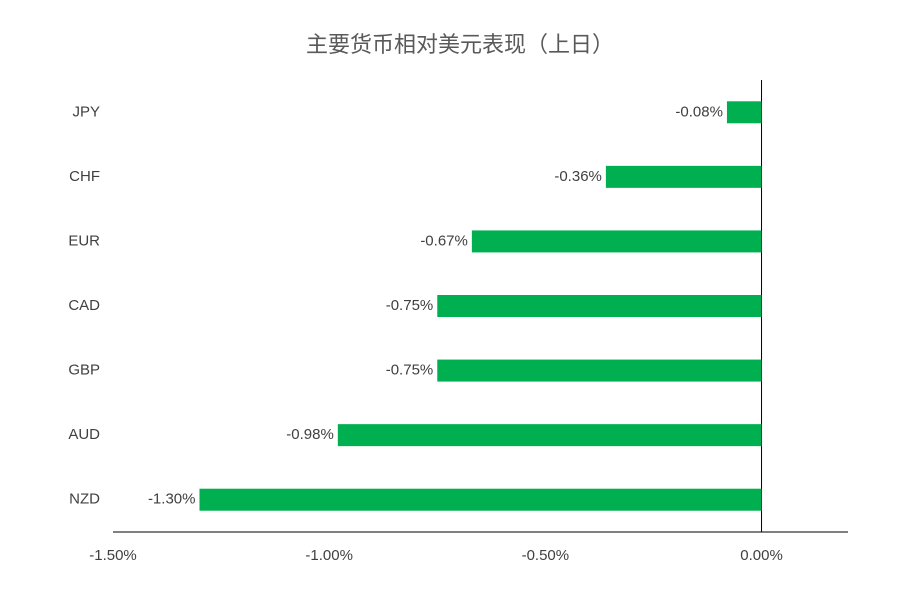  I want to click on value-label: -0.08%, so click(699, 111).